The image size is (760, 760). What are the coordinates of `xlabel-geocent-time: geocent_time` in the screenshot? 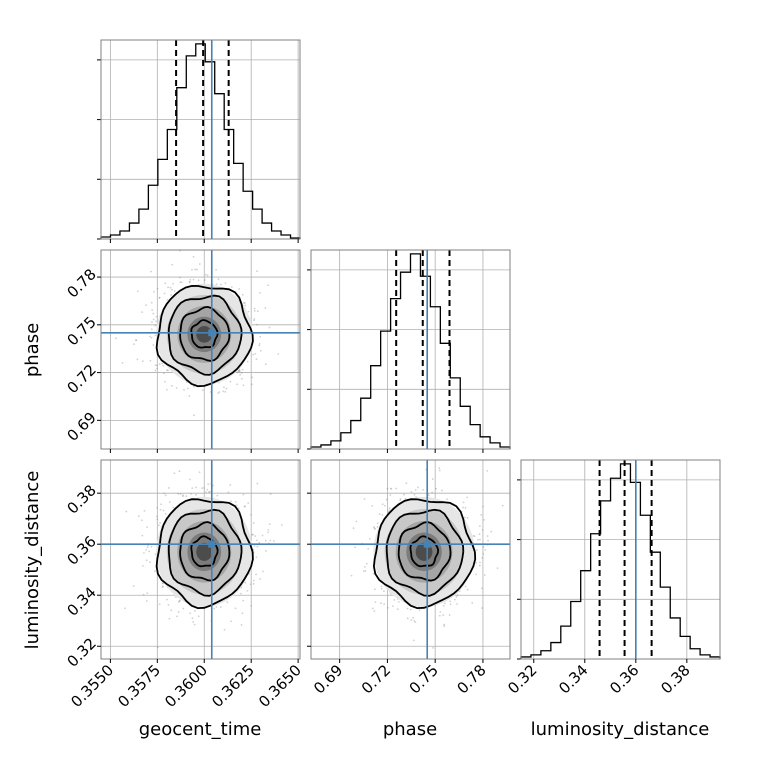 It's located at (200, 729).